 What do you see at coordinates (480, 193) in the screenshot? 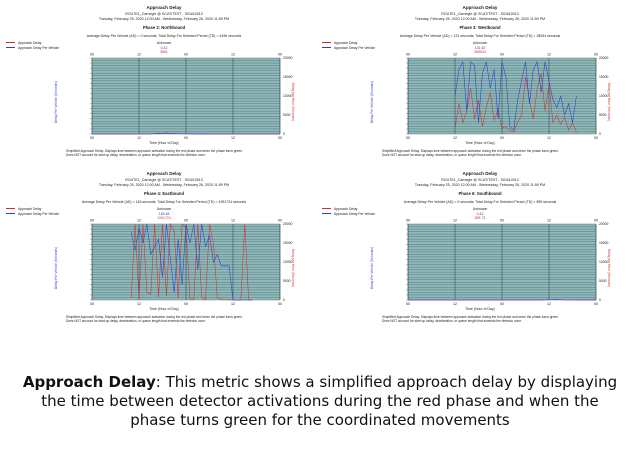
I see `chart-phase-label: Phase 6: Southbound` at bounding box center [480, 193].